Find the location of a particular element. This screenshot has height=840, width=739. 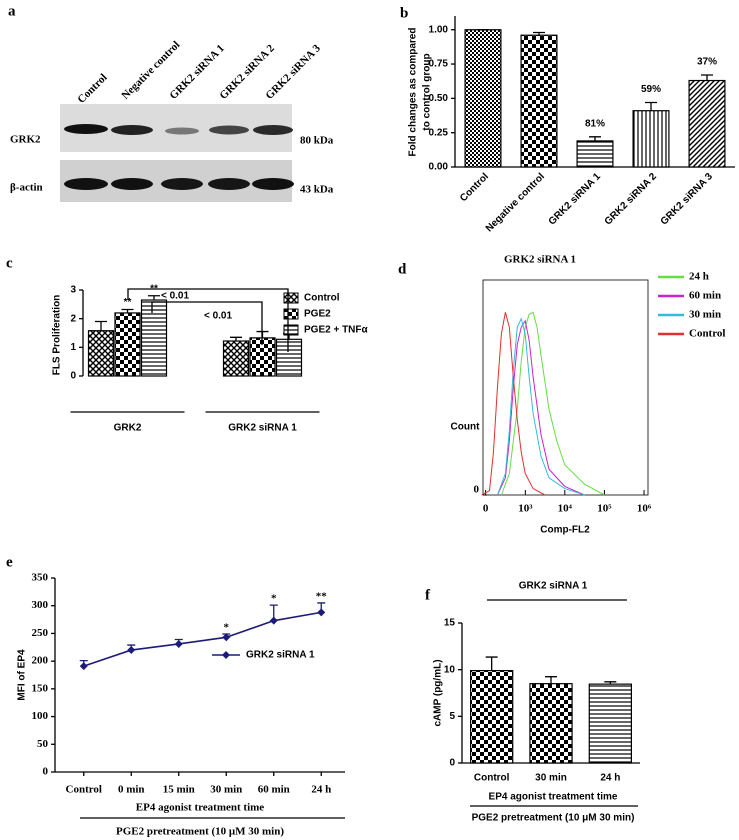

legend-label: Control is located at coordinates (707, 334).